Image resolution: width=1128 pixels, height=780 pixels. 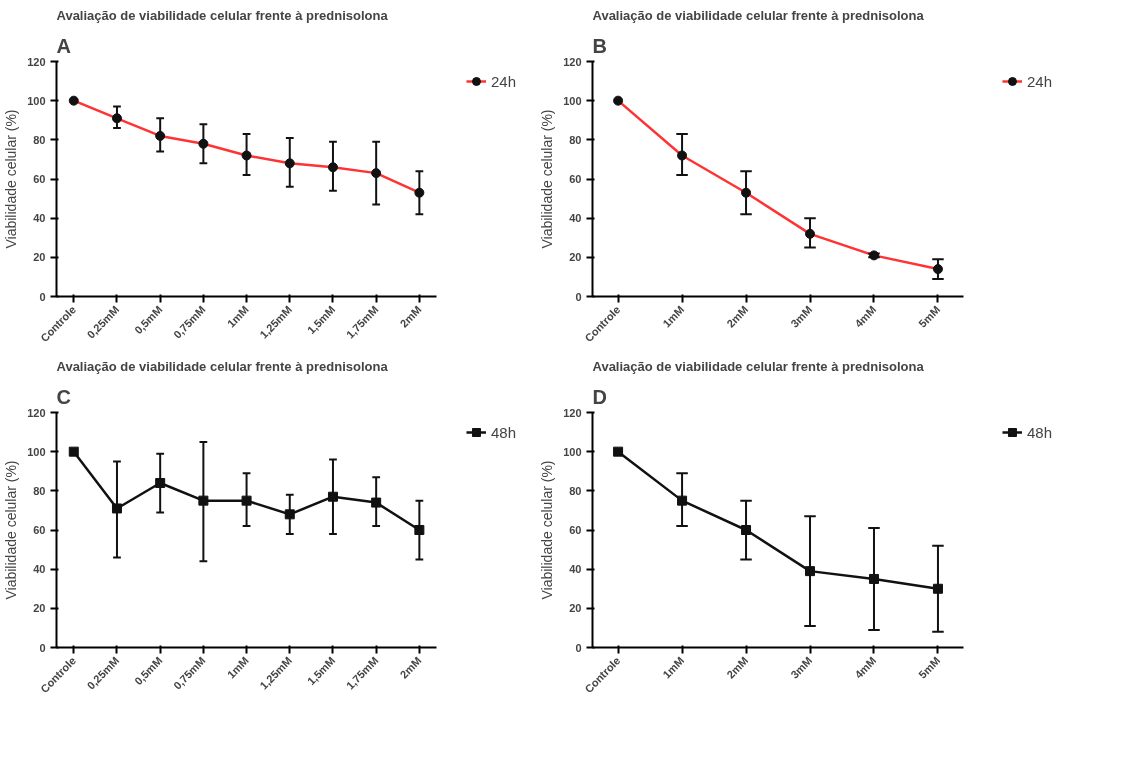 What do you see at coordinates (63, 45) in the screenshot?
I see `text: A` at bounding box center [63, 45].